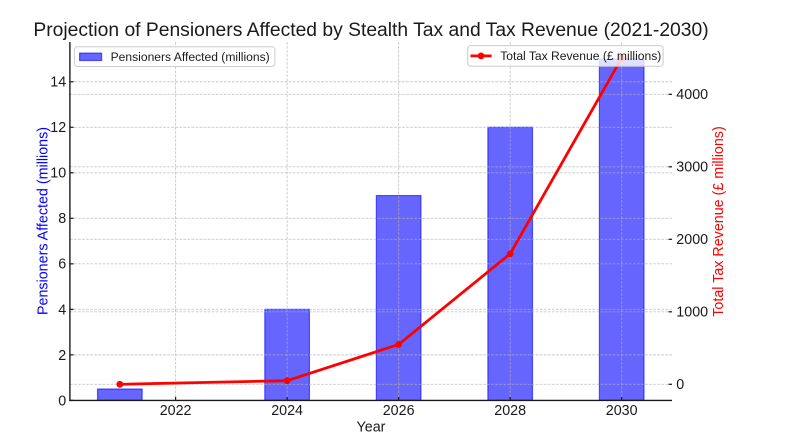 This screenshot has width=800, height=448. What do you see at coordinates (62, 219) in the screenshot?
I see `svg-text: 8` at bounding box center [62, 219].